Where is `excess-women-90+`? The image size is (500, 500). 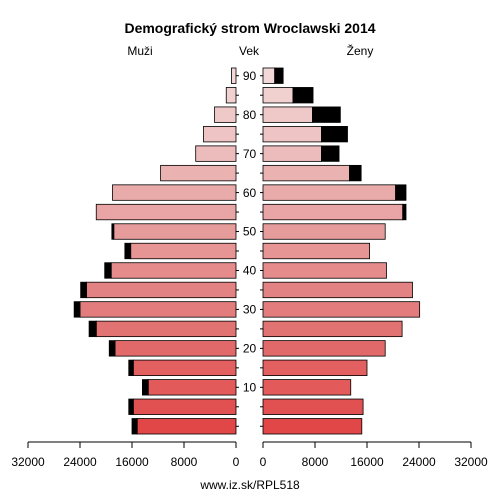 excess-women-90+ is located at coordinates (279, 75).